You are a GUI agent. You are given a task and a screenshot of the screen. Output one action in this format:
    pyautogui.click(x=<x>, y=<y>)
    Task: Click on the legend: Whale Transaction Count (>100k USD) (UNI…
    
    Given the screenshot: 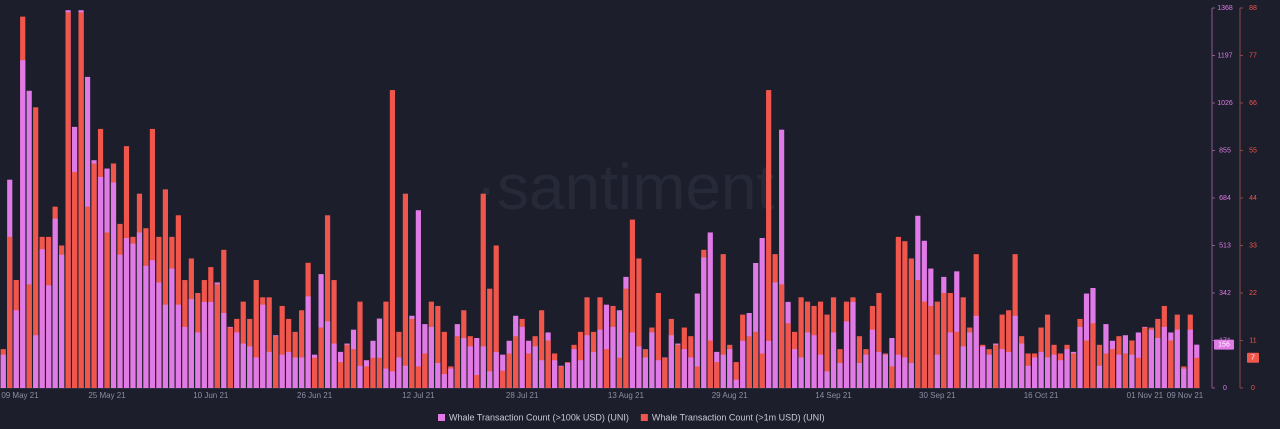 What is the action you would take?
    pyautogui.click(x=631, y=417)
    